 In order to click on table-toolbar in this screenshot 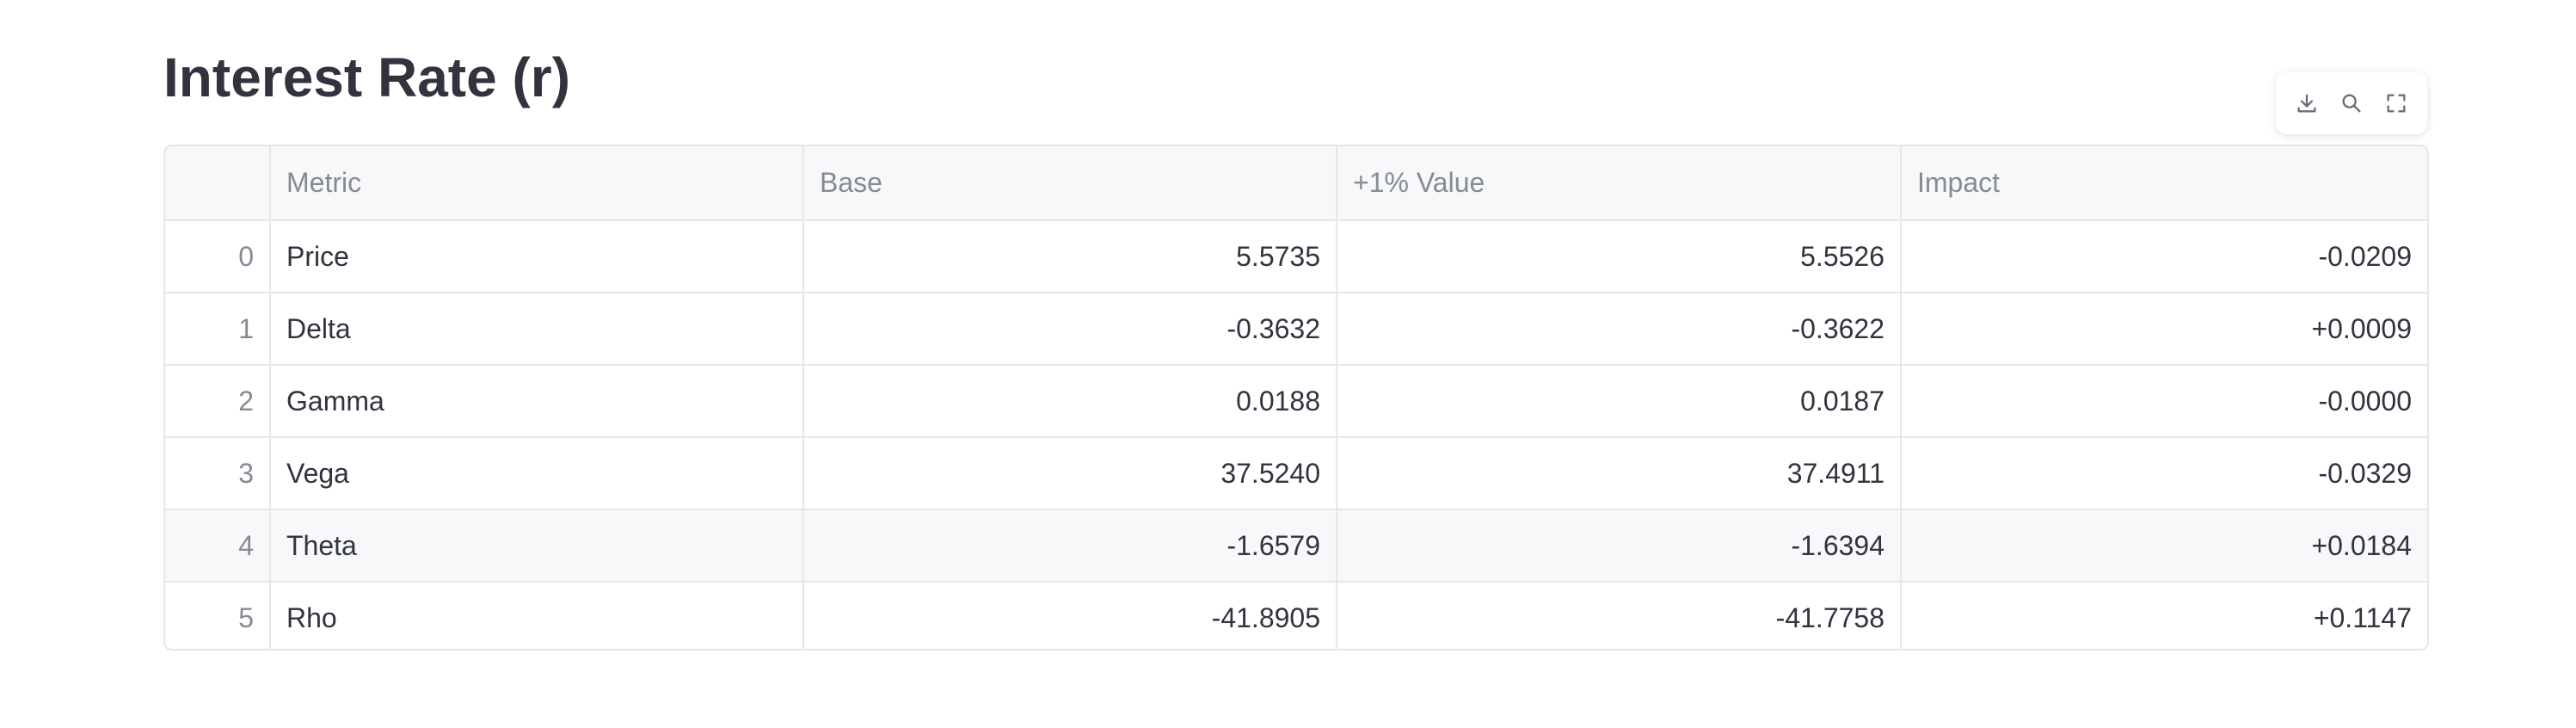, I will do `click(2351, 103)`.